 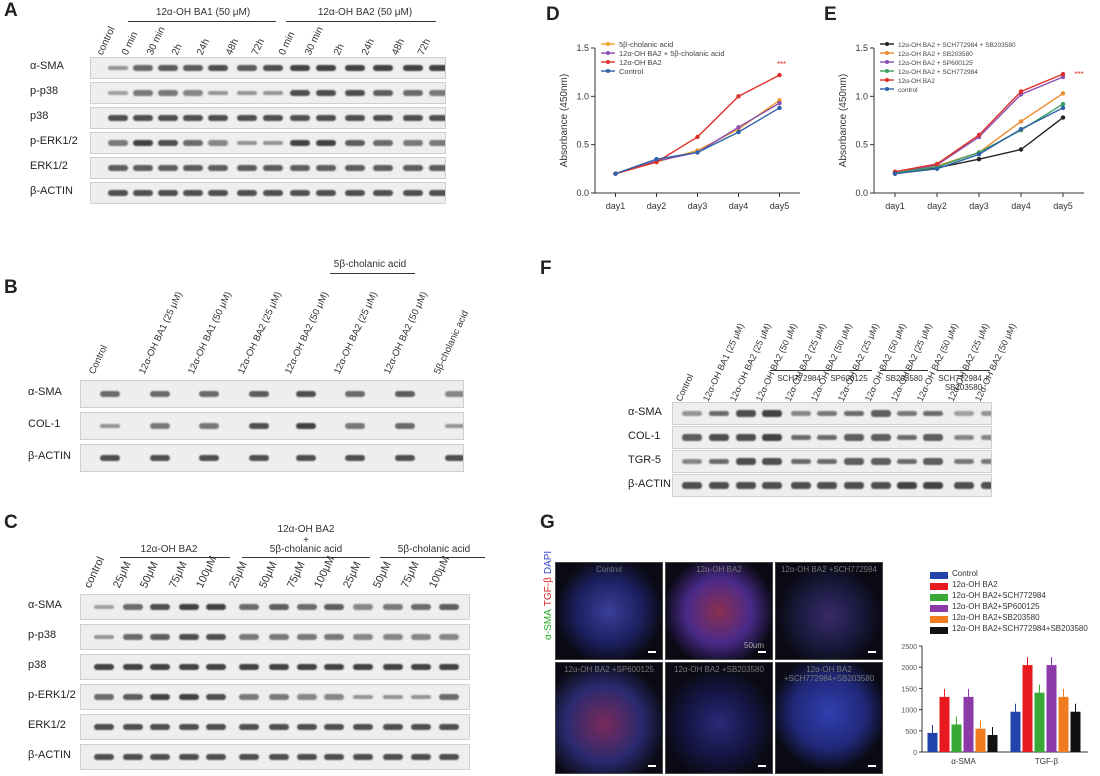 I want to click on group-line, so click(x=175, y=557).